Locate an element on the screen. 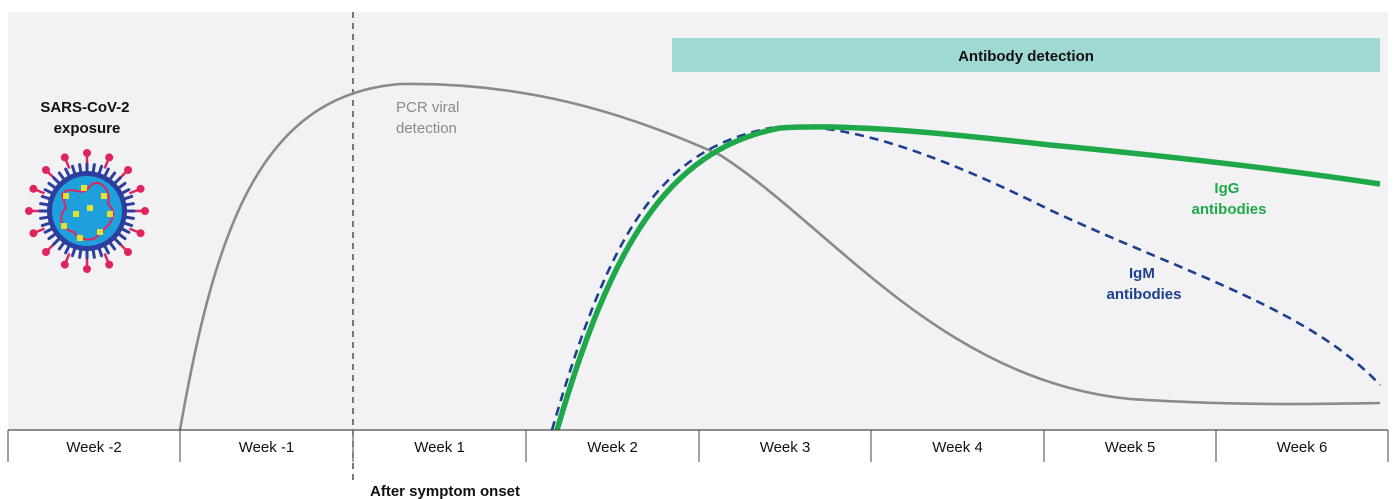  x-tick-label: Week -1 is located at coordinates (267, 447).